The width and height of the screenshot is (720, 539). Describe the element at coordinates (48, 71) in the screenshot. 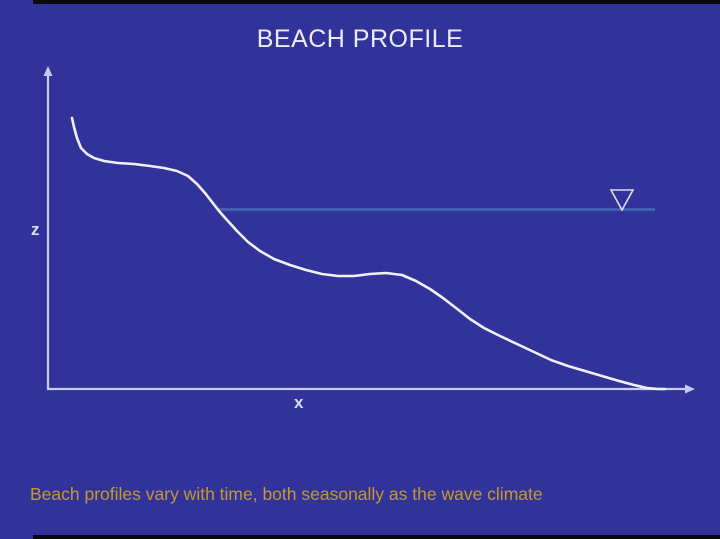

I see `y-axis-arrowhead-icon` at that location.